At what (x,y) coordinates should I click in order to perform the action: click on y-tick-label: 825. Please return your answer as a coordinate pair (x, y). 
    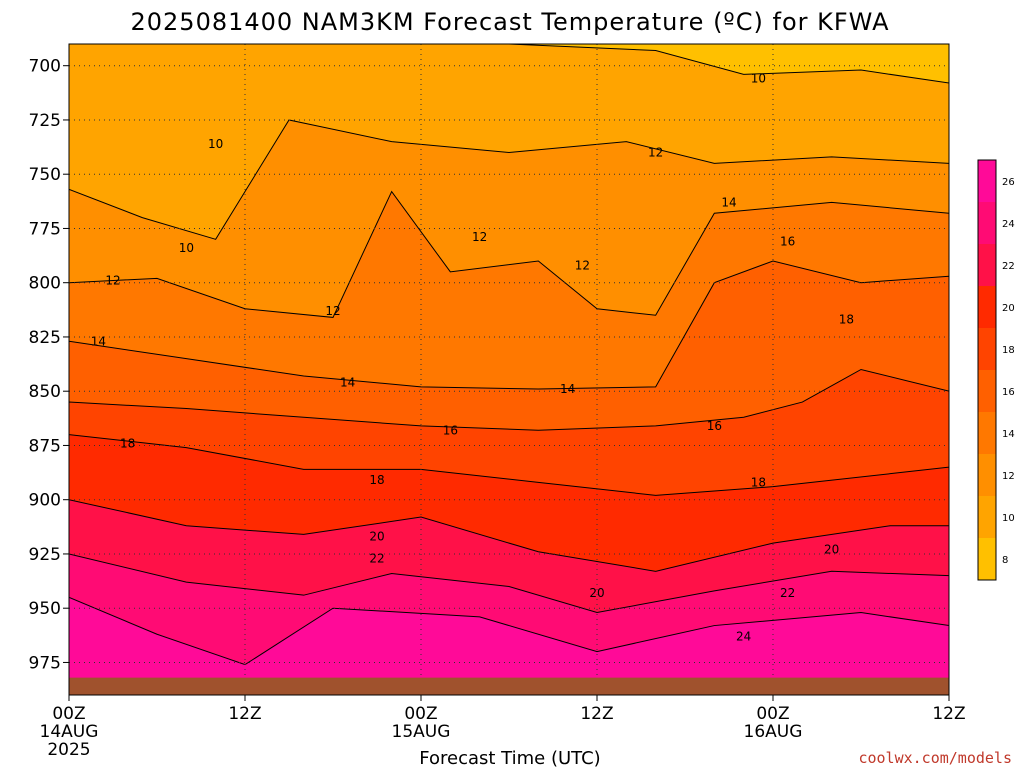
    Looking at the image, I should click on (45, 338).